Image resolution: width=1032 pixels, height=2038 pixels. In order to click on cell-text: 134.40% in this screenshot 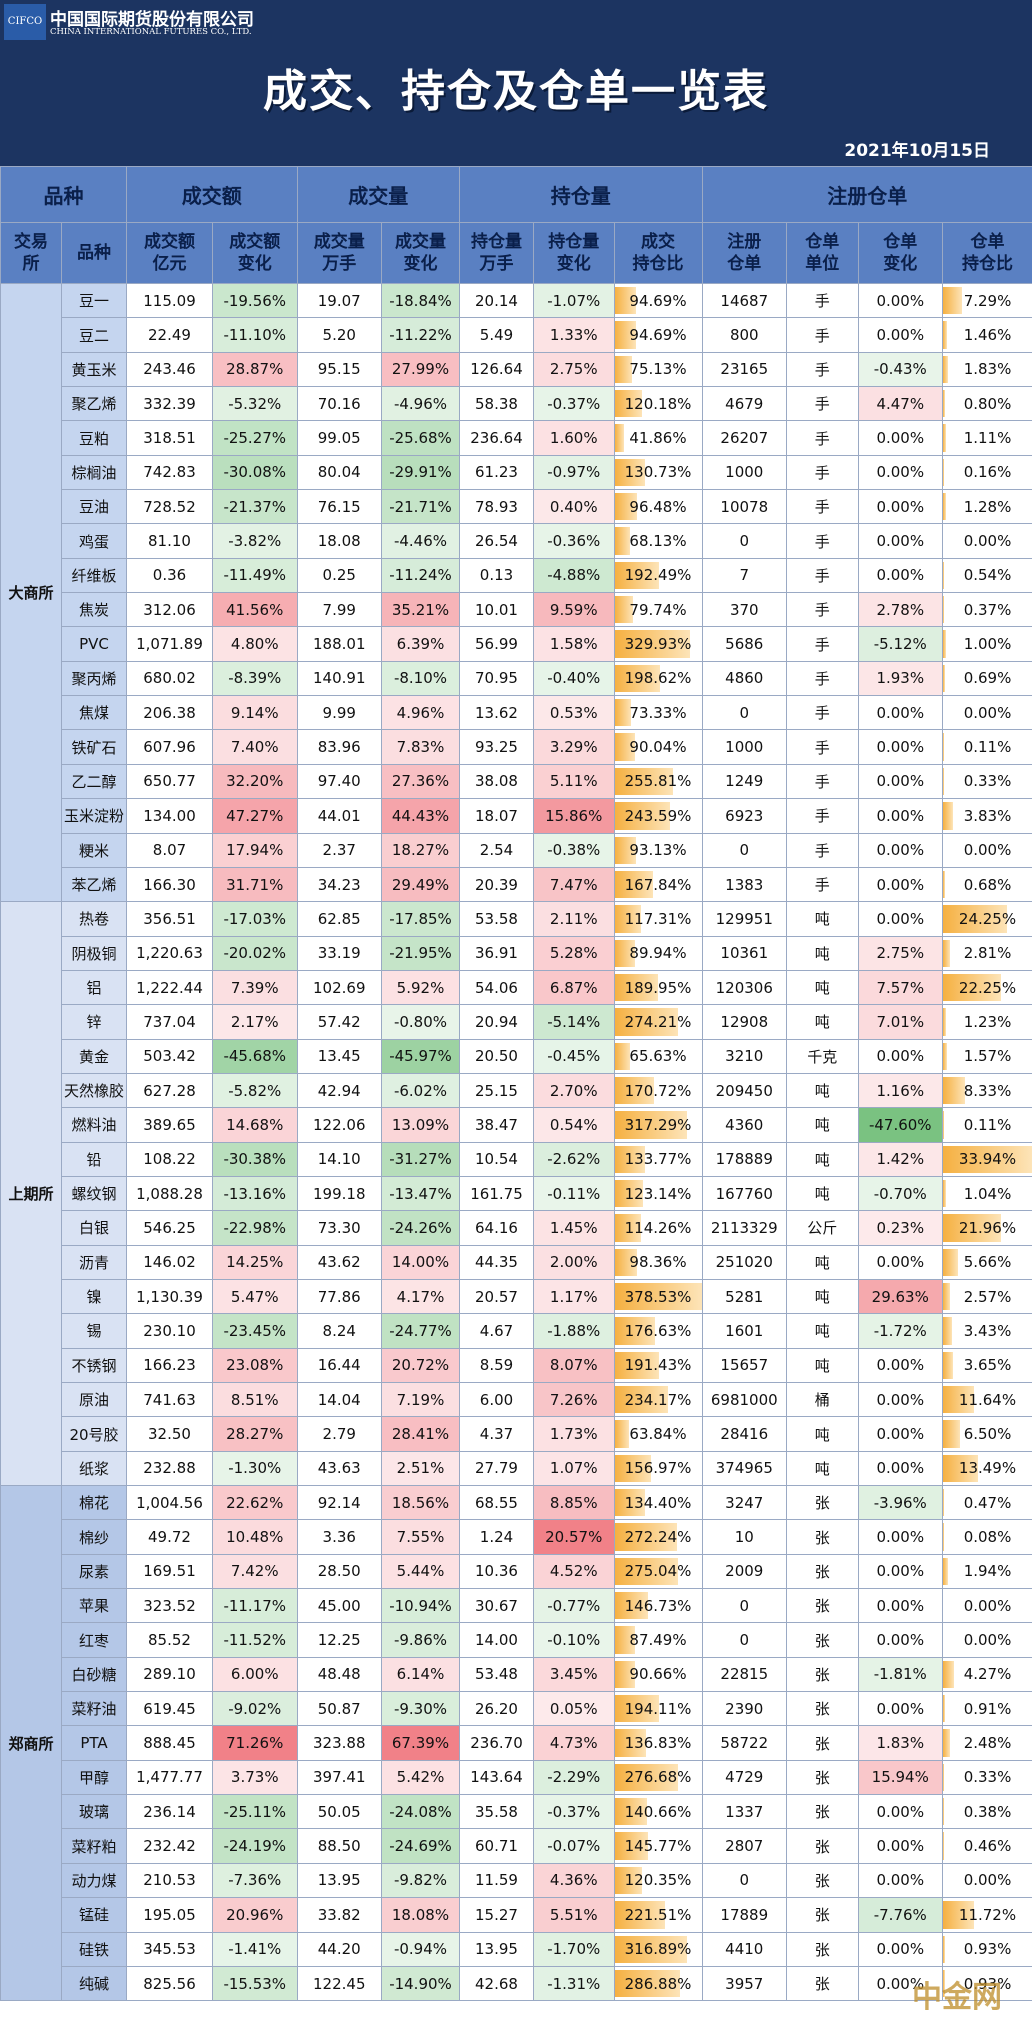, I will do `click(658, 1502)`.